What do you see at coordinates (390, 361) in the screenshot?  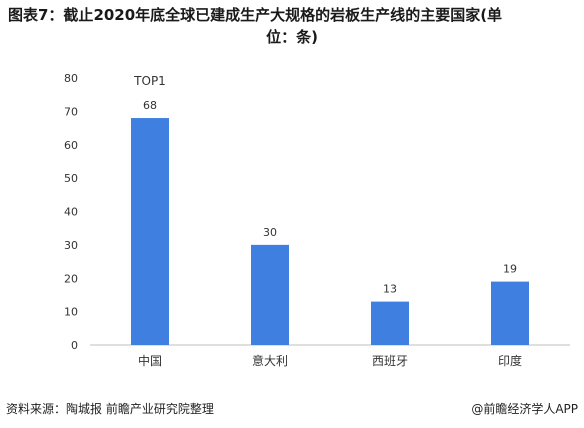 I see `x-tick-label: 西班牙` at bounding box center [390, 361].